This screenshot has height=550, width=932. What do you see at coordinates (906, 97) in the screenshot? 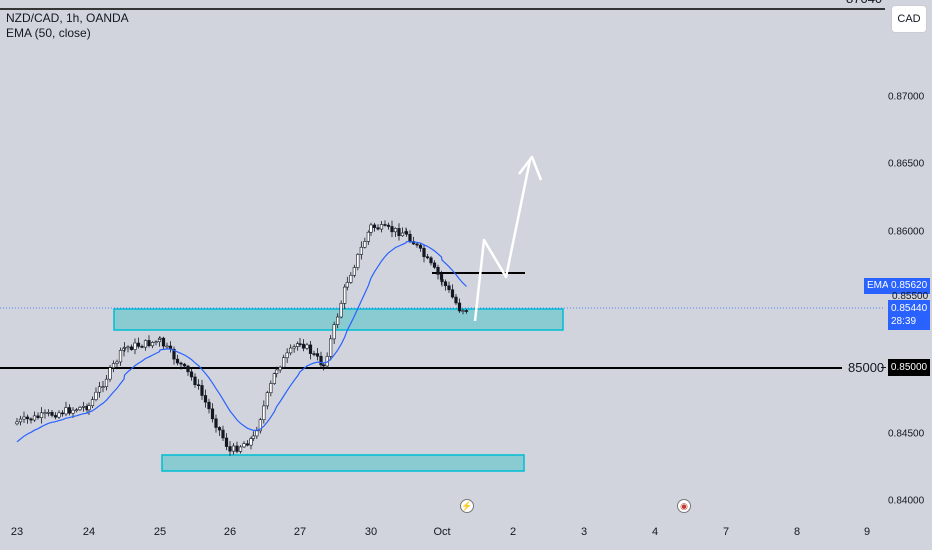
I see `price-tick: 0.87000` at bounding box center [906, 97].